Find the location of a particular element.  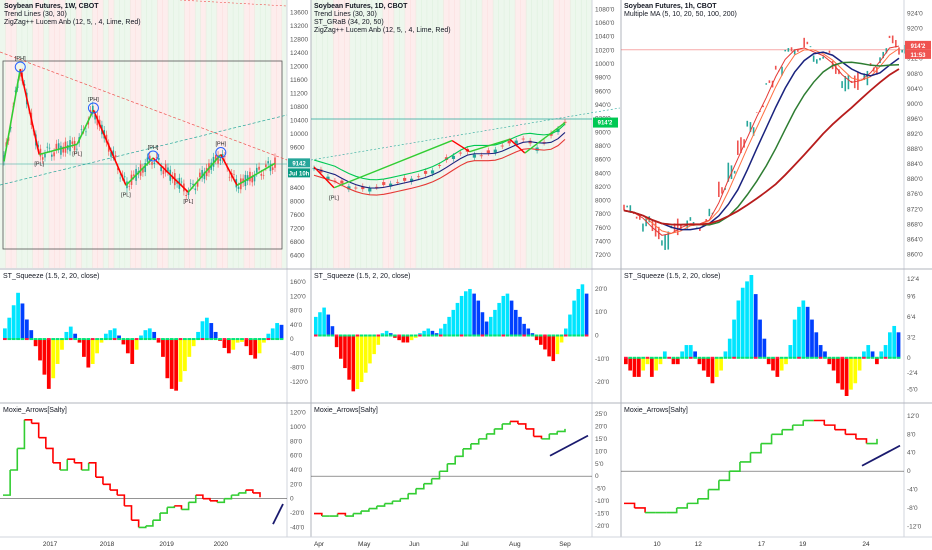

y-tick-label: -80'0 is located at coordinates (297, 368).